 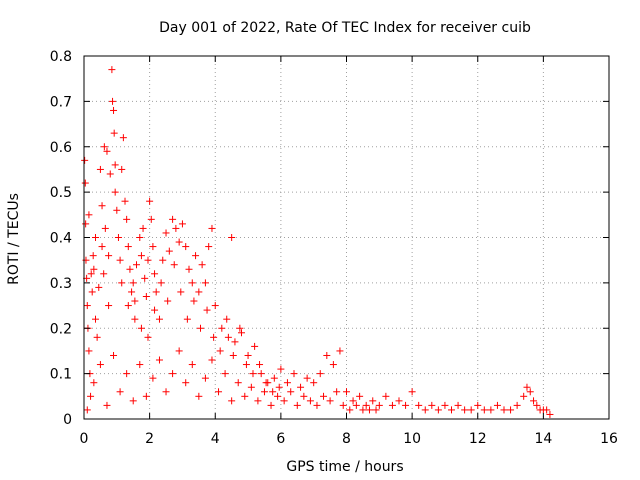 I want to click on x-axis-label: GPS time / hours, so click(x=344, y=467).